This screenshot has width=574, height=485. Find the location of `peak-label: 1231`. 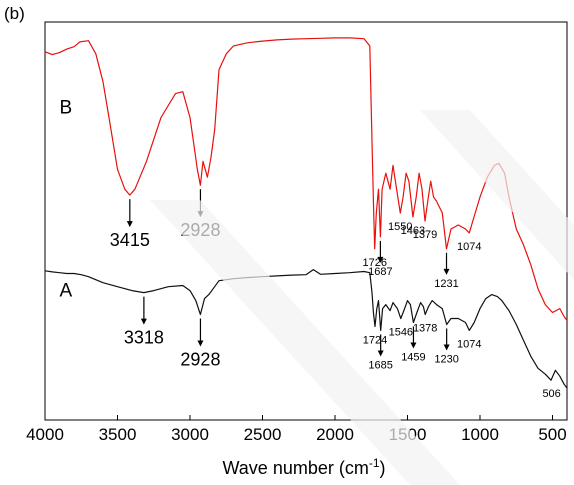

peak-label: 1231 is located at coordinates (446, 284).